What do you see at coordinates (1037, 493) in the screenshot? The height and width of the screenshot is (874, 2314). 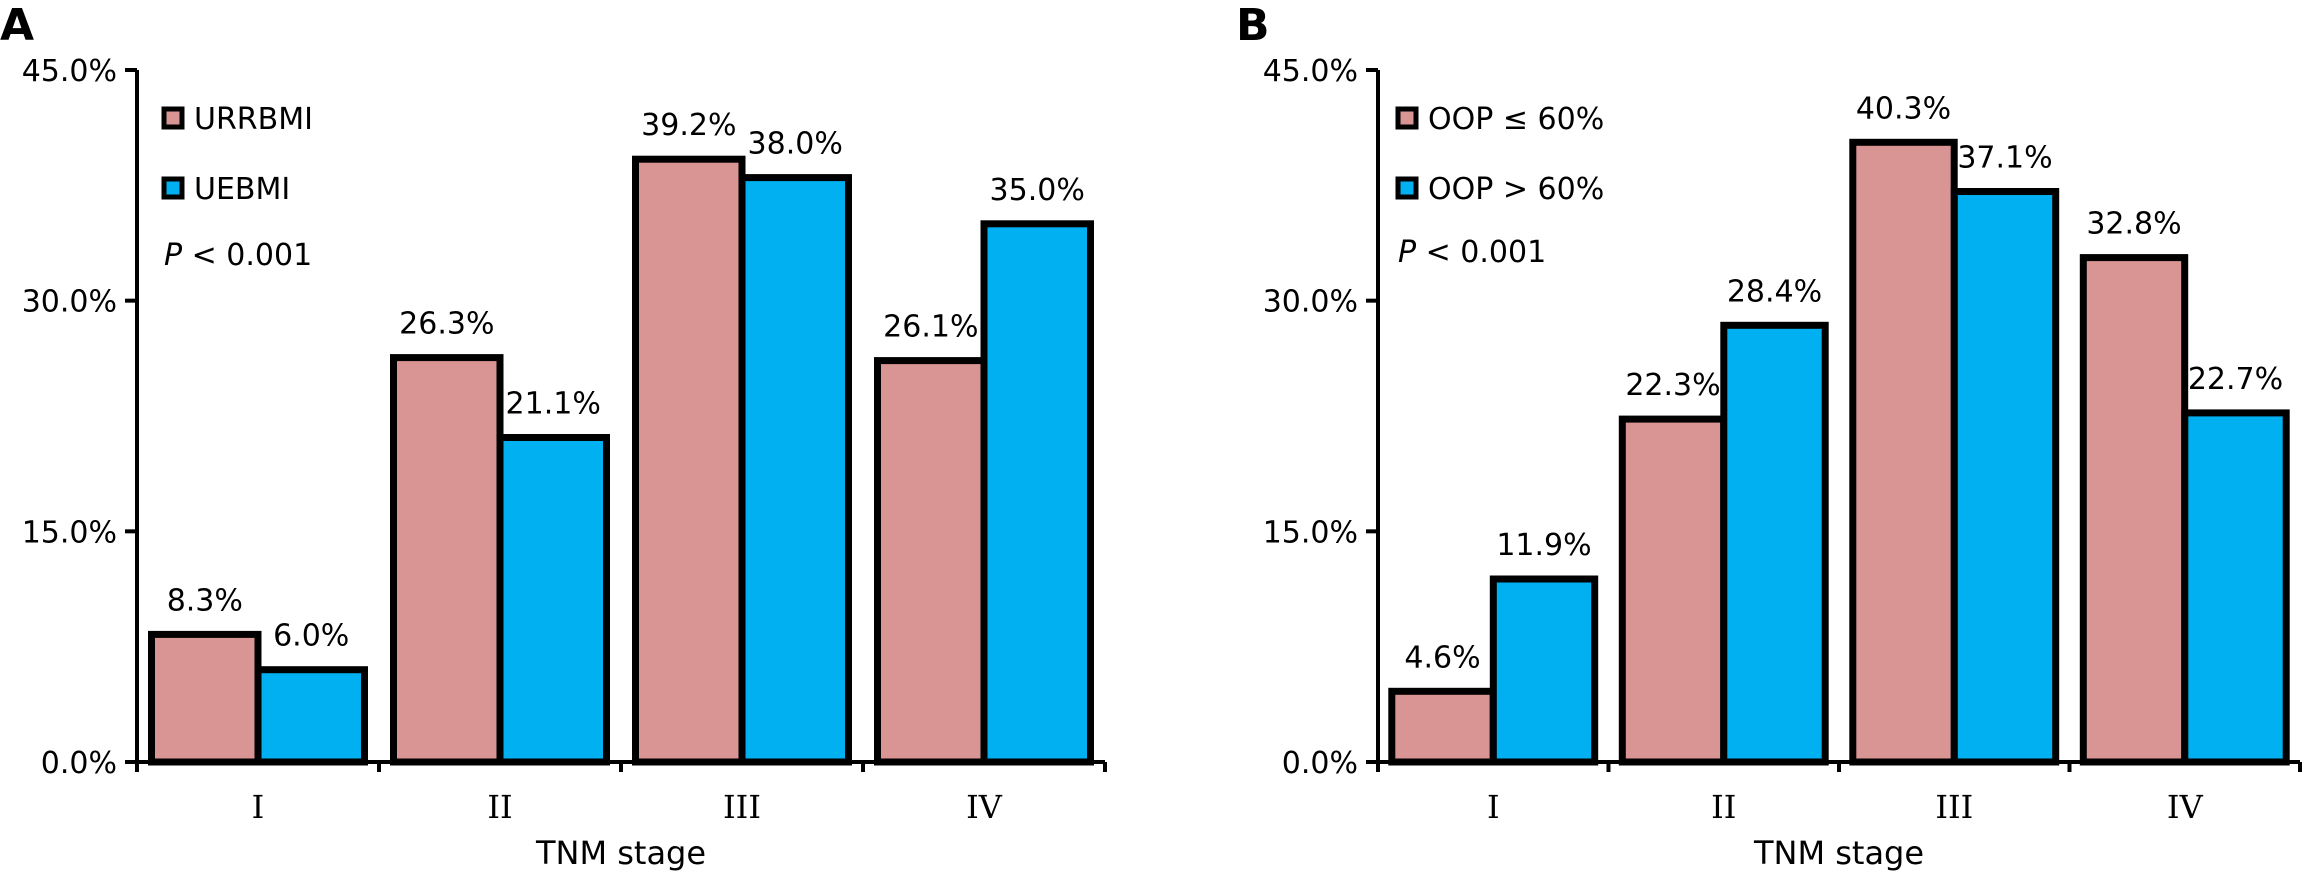 I see `bar-a-s2-iv` at bounding box center [1037, 493].